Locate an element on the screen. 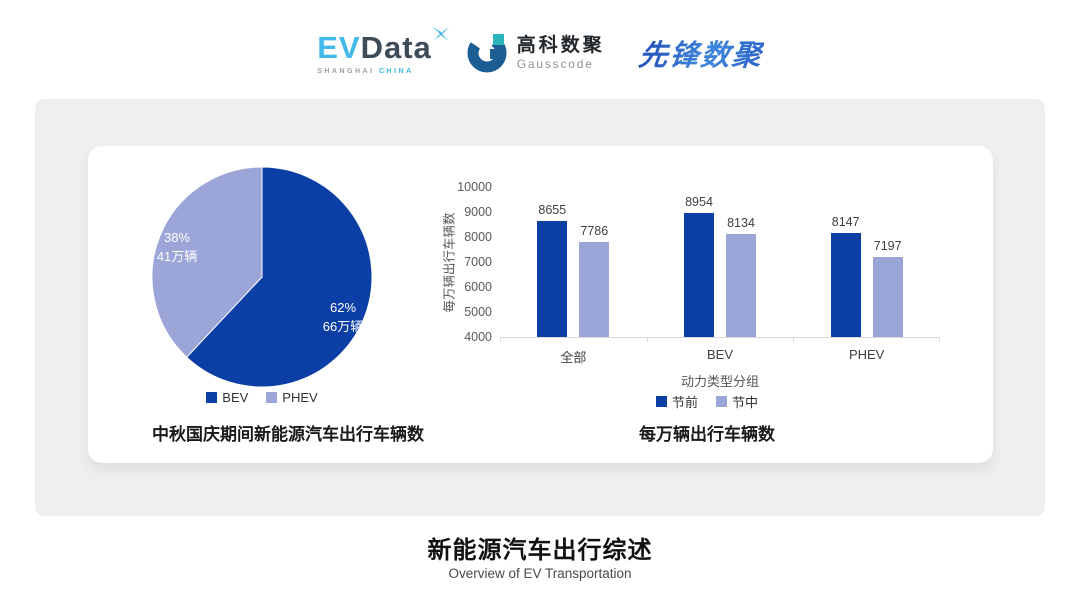 The width and height of the screenshot is (1080, 608). category-label: 全部 is located at coordinates (573, 357).